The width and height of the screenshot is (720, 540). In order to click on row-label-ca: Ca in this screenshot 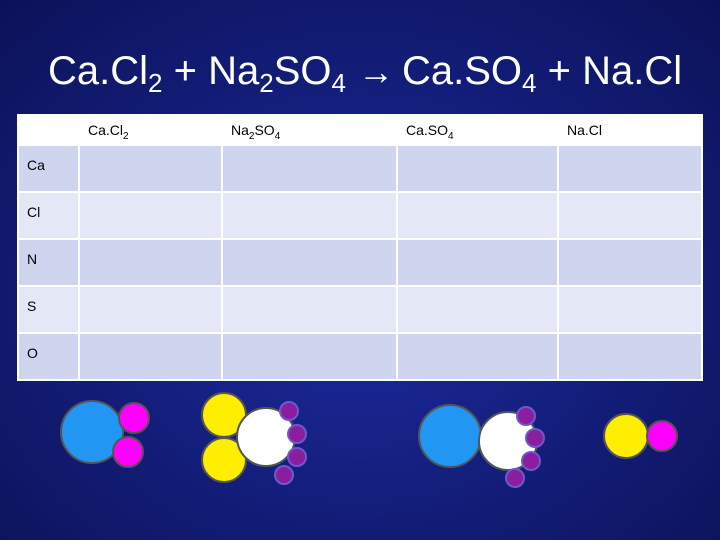, I will do `click(48, 168)`.